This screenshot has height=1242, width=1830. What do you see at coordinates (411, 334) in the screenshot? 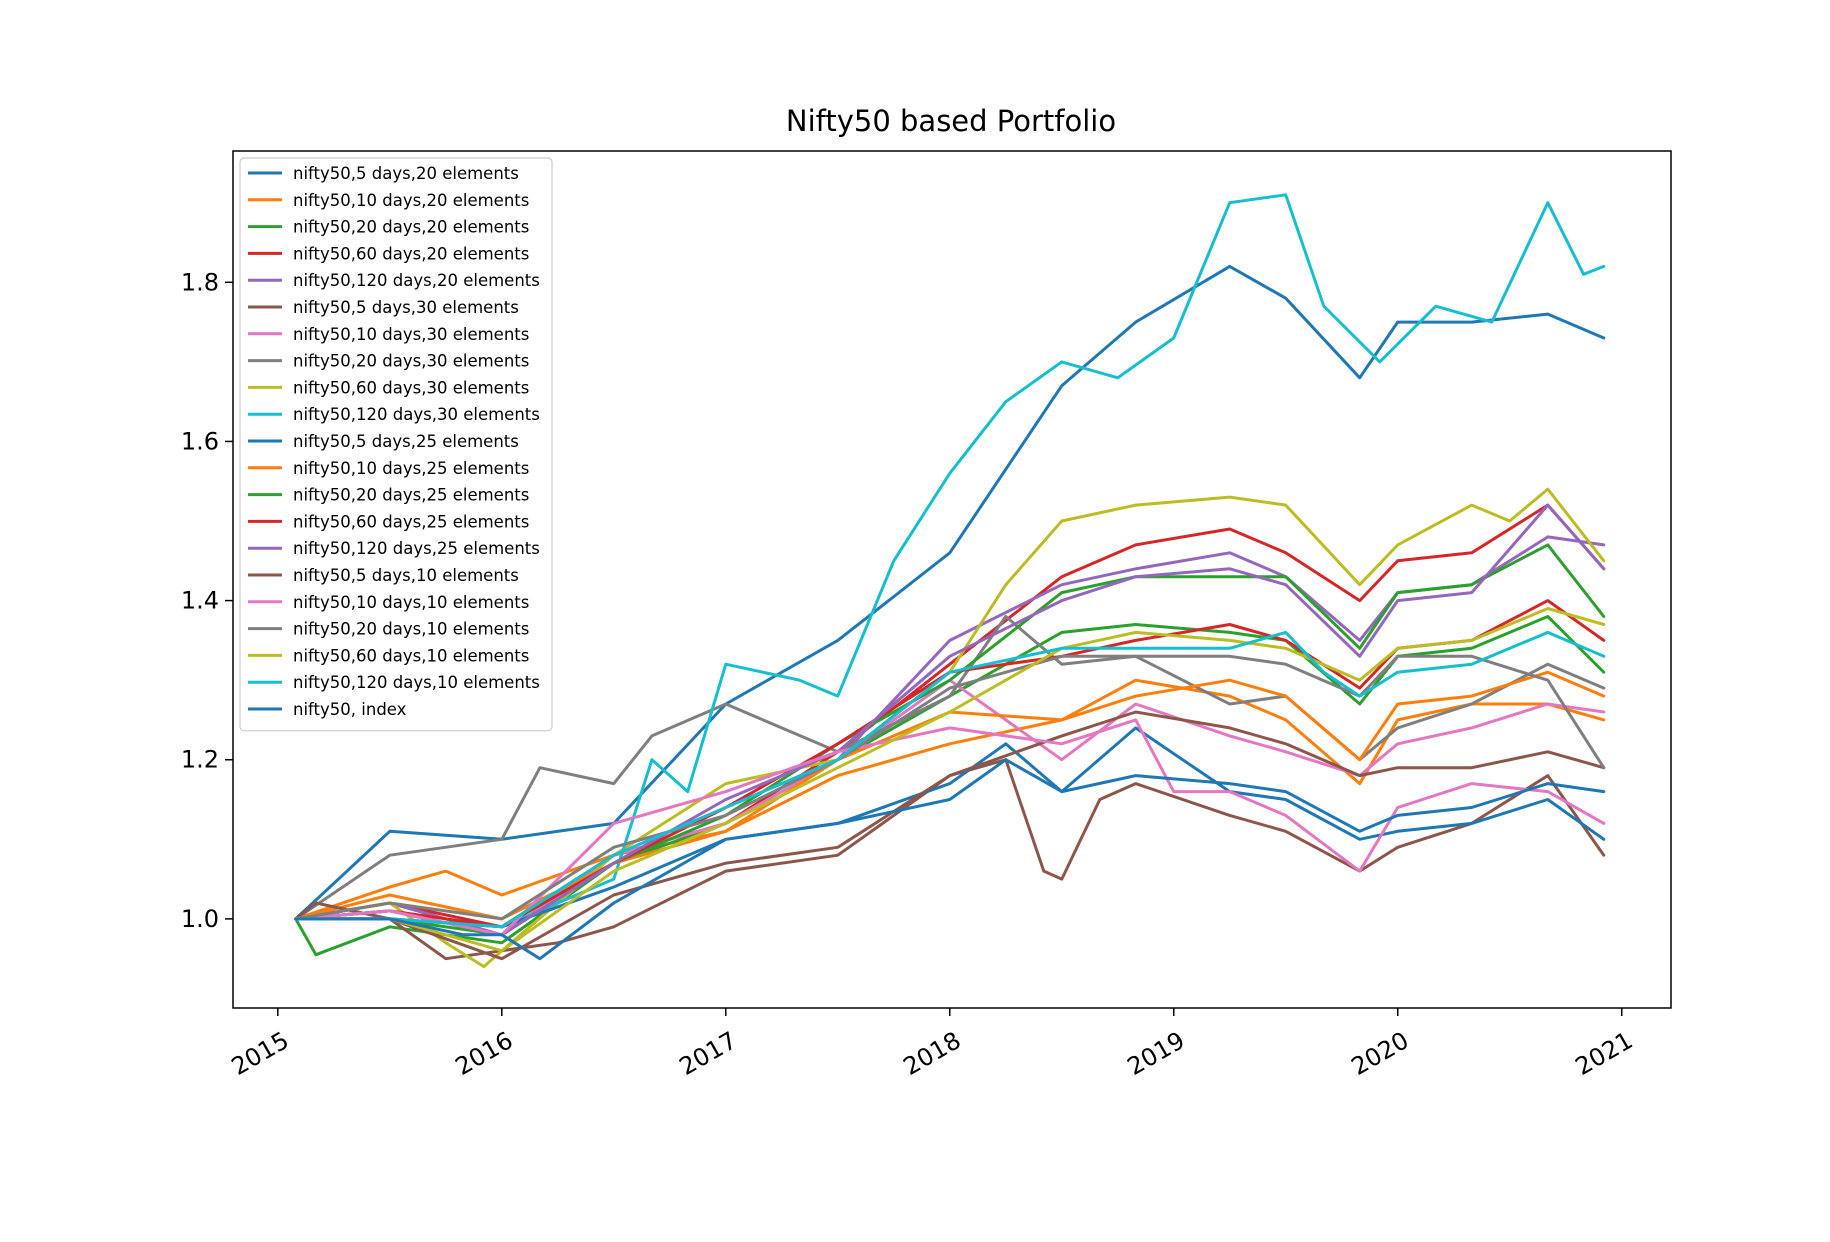
I see `legend-label: nifty50,10 days,30 elements` at bounding box center [411, 334].